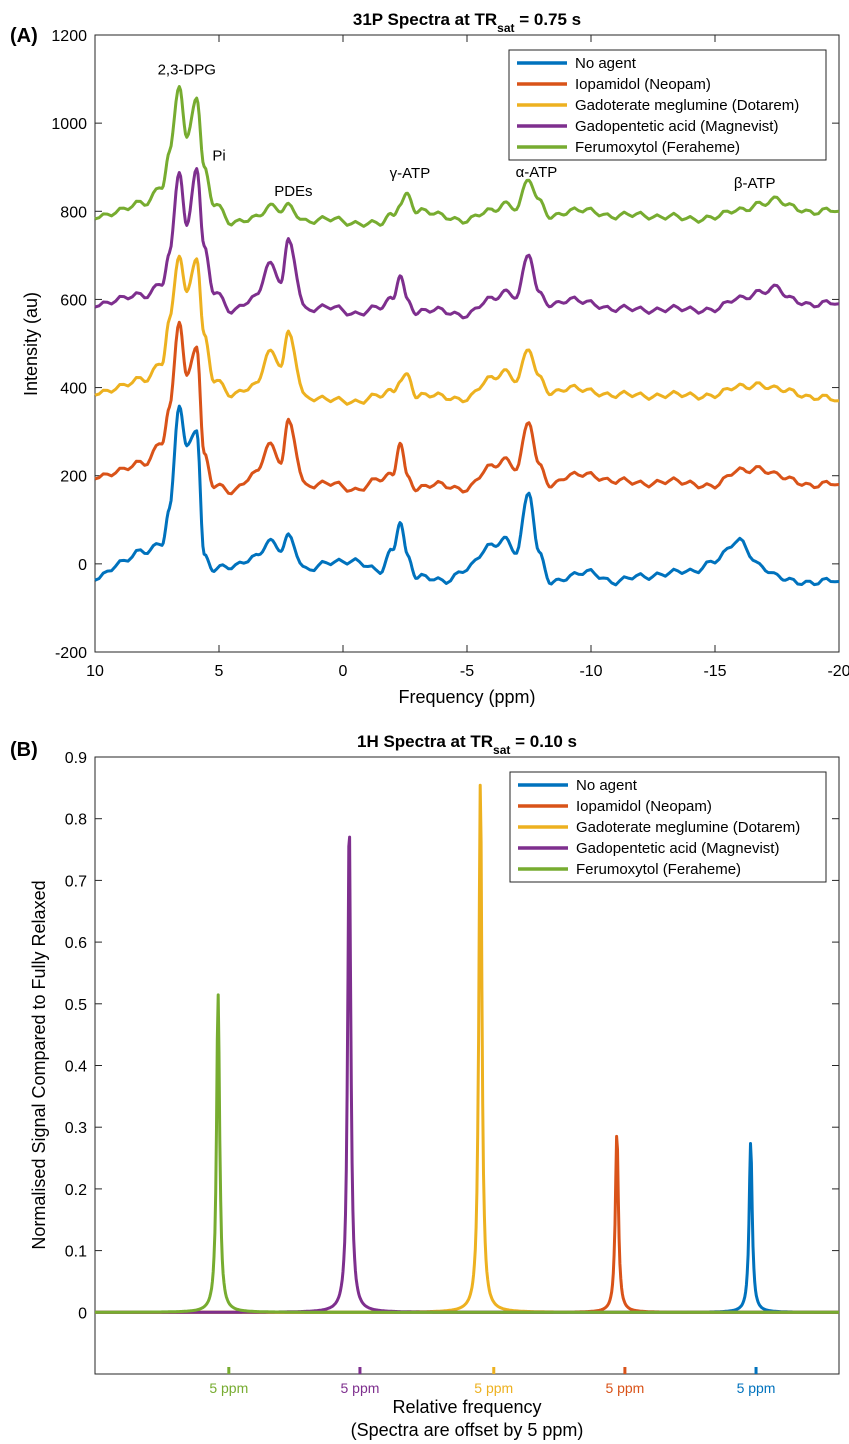 This screenshot has width=849, height=1444. What do you see at coordinates (73, 389) in the screenshot?
I see `y-tick-label: 400` at bounding box center [73, 389].